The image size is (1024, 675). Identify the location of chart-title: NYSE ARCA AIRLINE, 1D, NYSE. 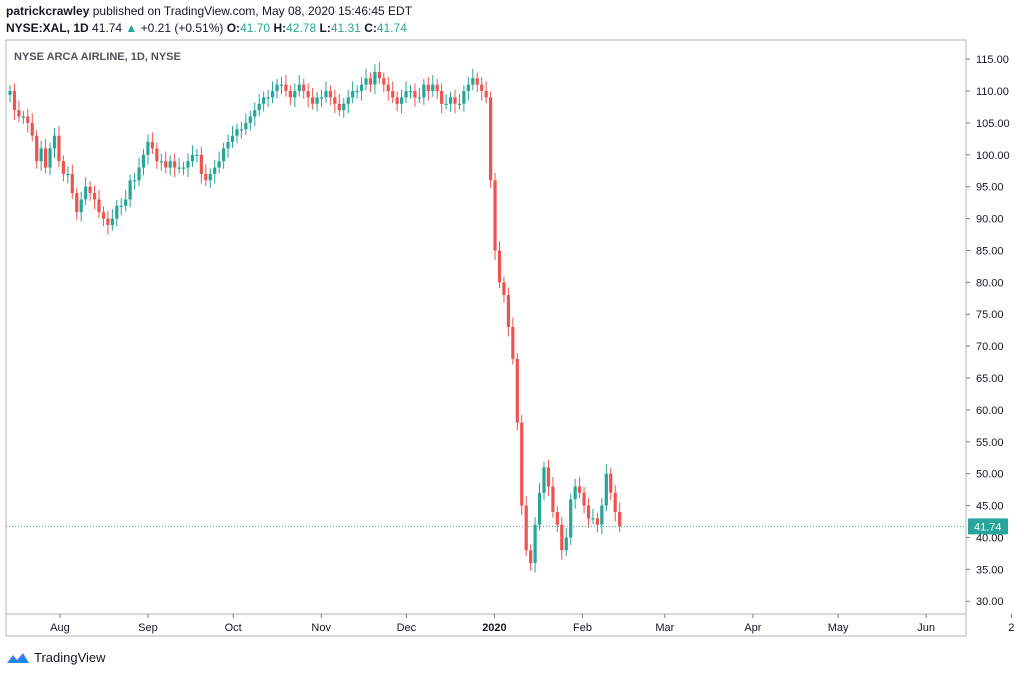
(97, 57).